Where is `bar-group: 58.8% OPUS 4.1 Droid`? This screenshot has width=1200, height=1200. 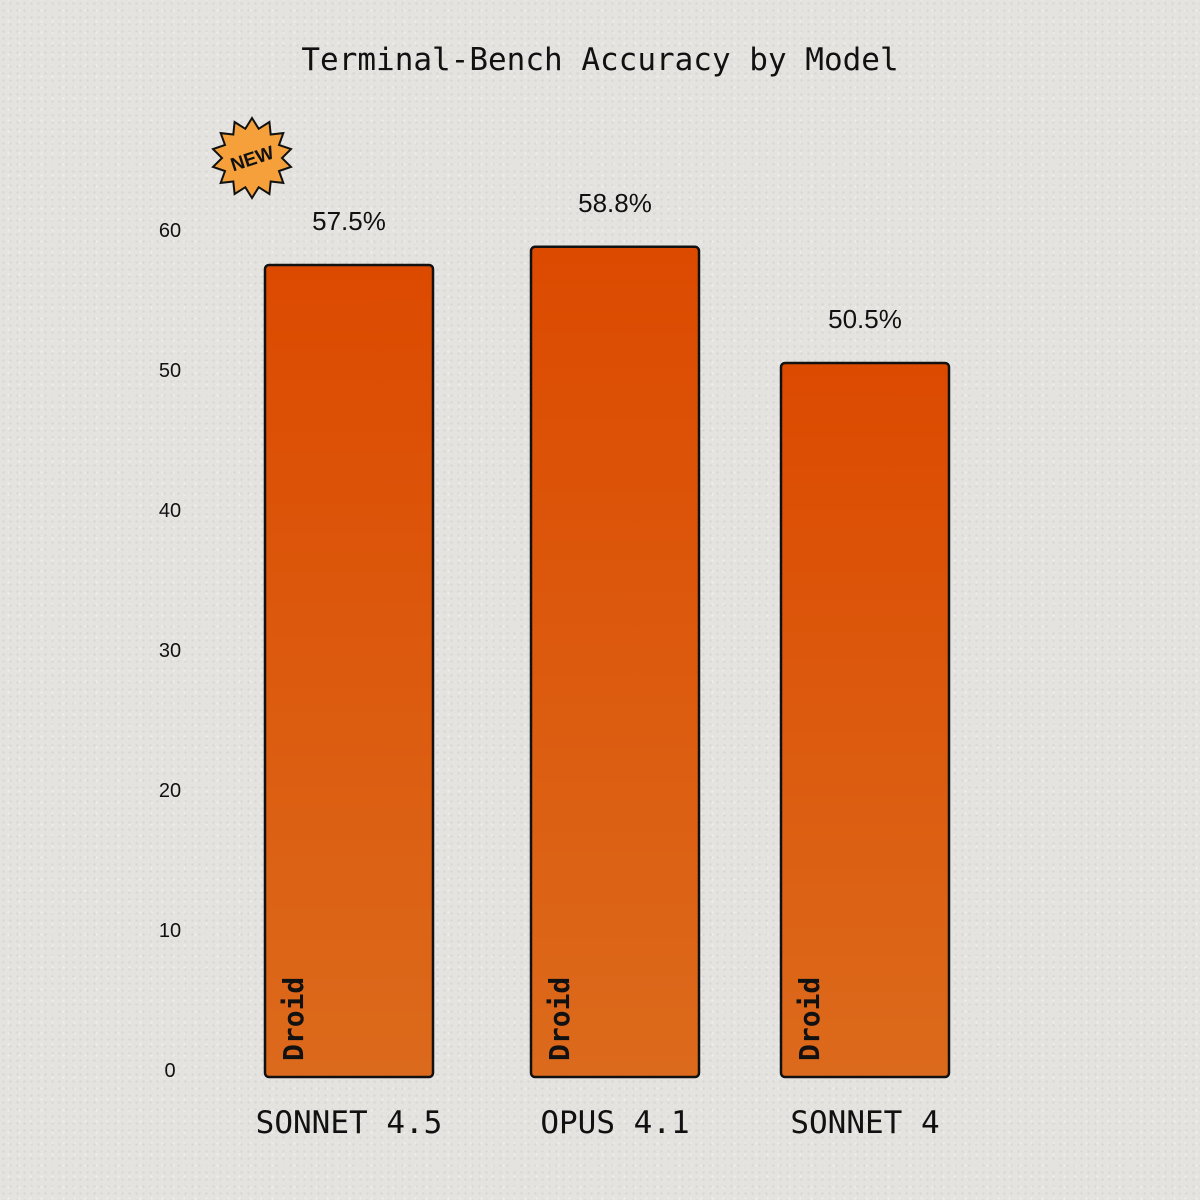
bar-group: 58.8% OPUS 4.1 Droid is located at coordinates (615, 664).